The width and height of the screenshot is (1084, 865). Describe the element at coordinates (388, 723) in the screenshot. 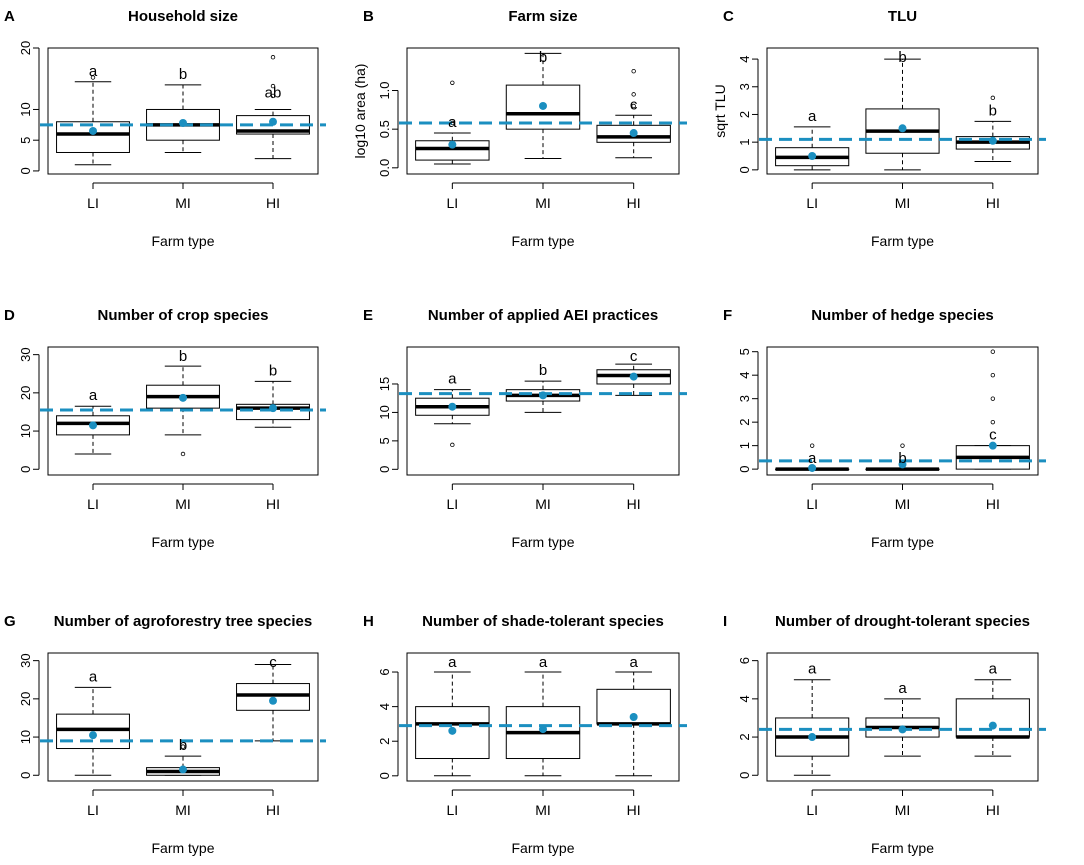

I see `panel-h-y-axis: 0 2 4 6` at that location.